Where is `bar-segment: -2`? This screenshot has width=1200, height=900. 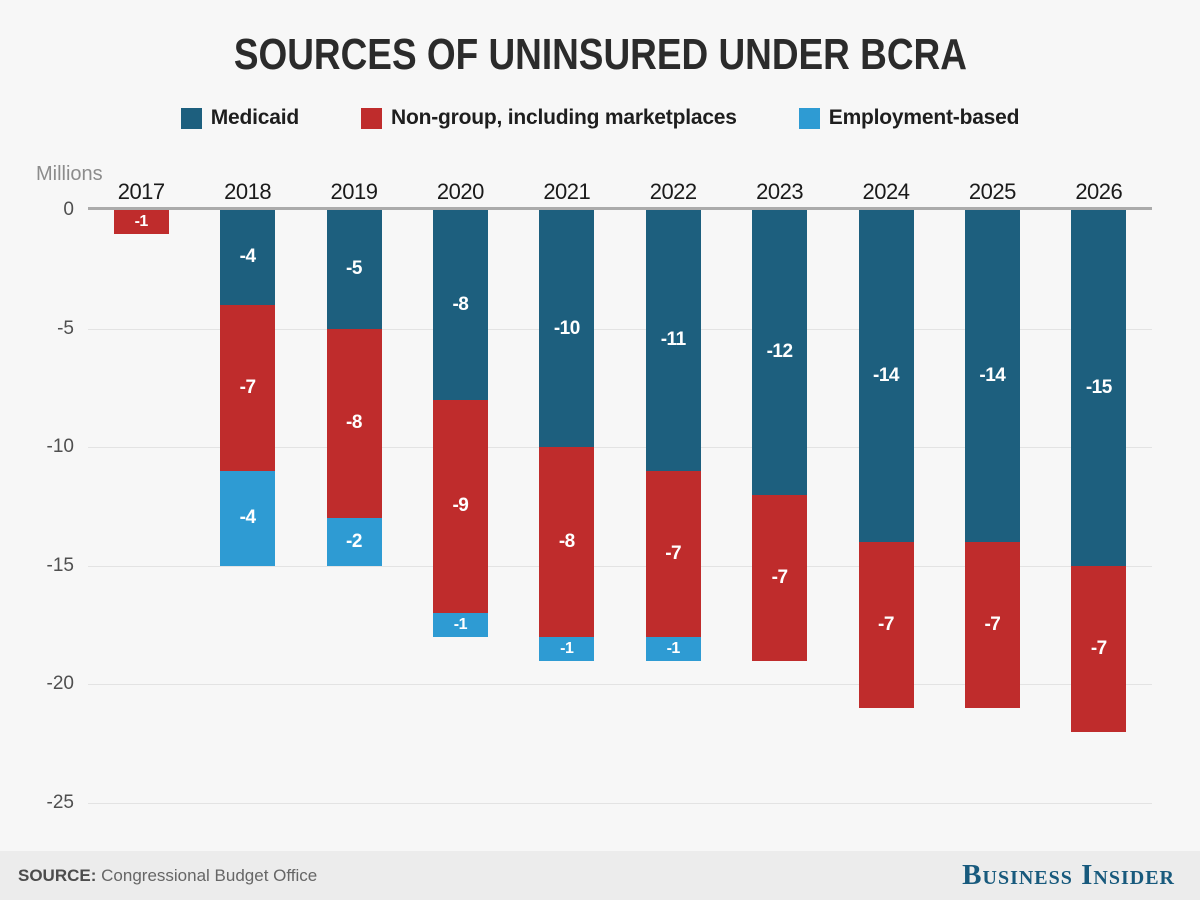 bar-segment: -2 is located at coordinates (354, 542).